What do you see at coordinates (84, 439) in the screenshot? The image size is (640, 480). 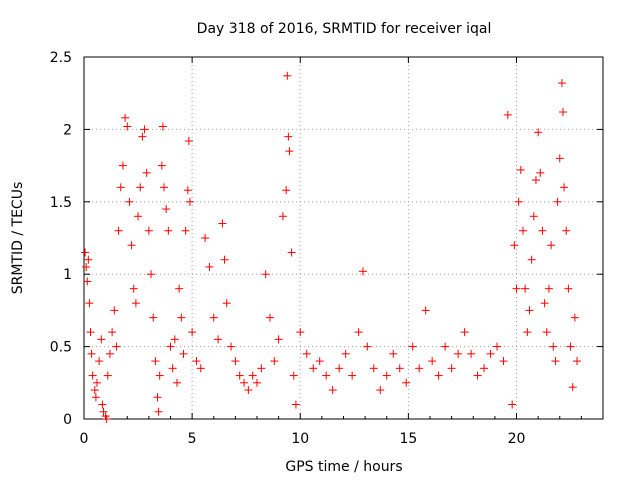 I see `x-tick-label: 0` at bounding box center [84, 439].